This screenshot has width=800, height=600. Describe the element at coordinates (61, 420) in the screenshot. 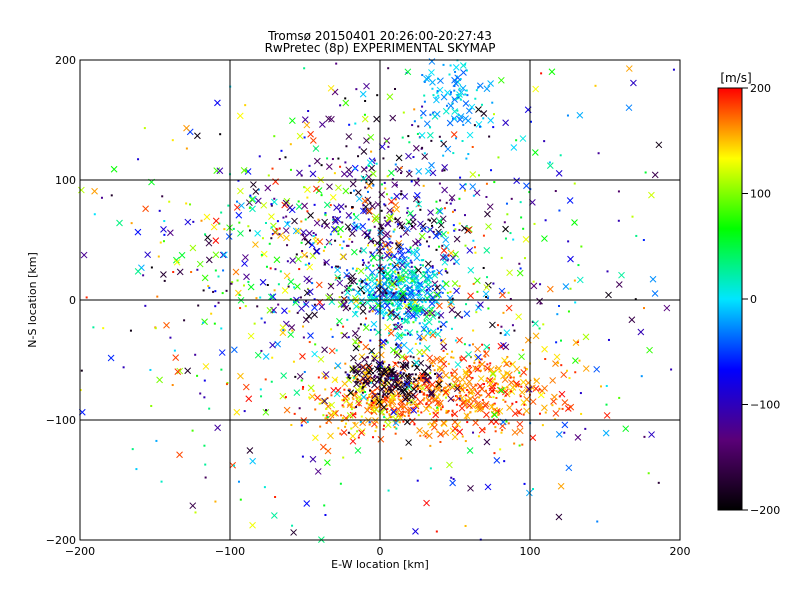

I see `y-tick-label: −100` at that location.